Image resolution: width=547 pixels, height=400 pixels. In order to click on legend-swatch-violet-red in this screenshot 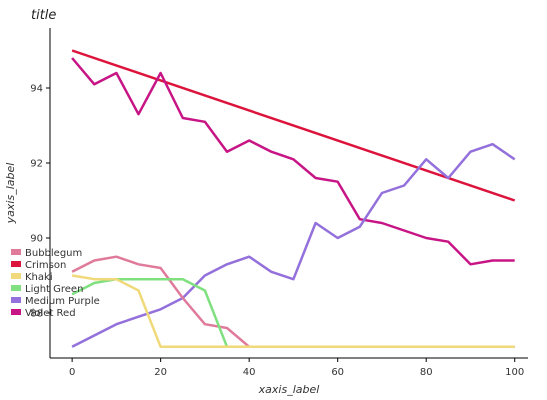, I will do `click(16, 312)`.